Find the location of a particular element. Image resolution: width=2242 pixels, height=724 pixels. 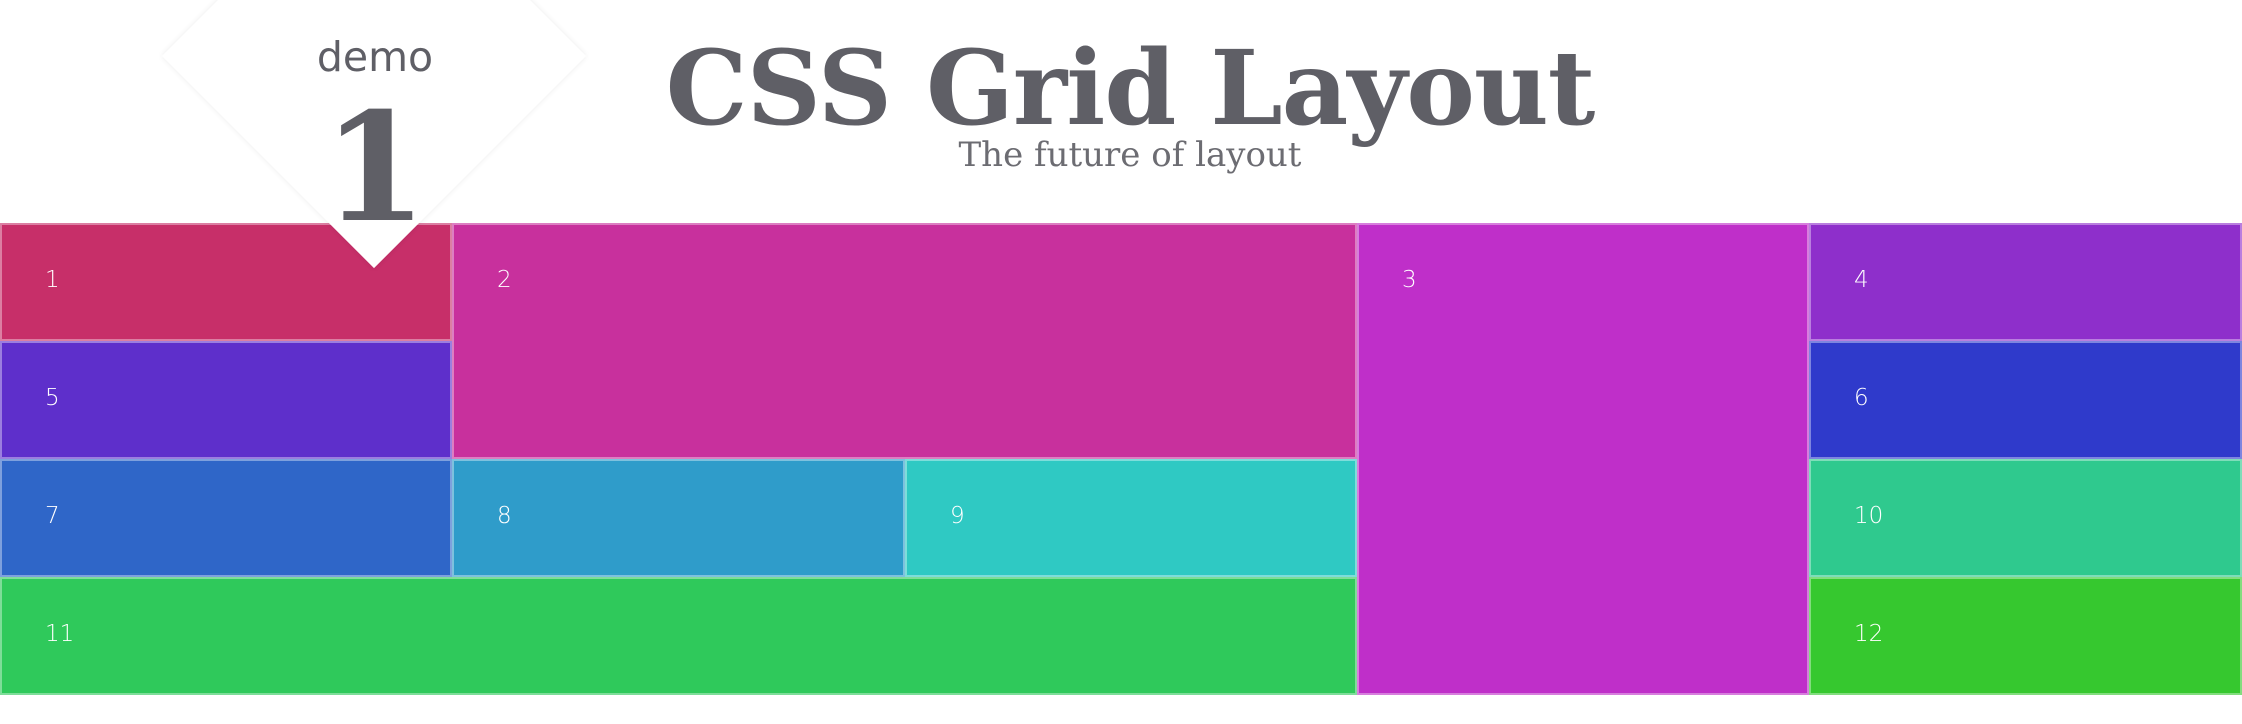

grid-cell-label: 12 is located at coordinates (1869, 634).